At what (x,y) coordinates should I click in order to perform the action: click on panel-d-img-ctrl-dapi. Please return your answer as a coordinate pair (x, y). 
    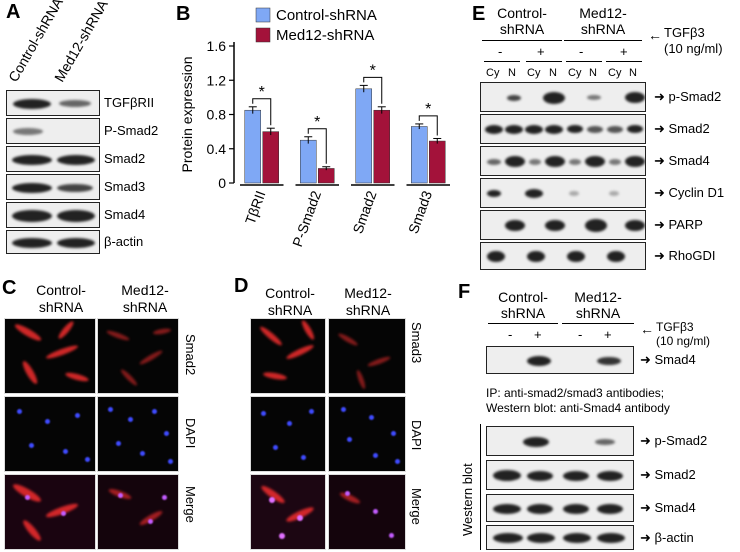
    Looking at the image, I should click on (288, 434).